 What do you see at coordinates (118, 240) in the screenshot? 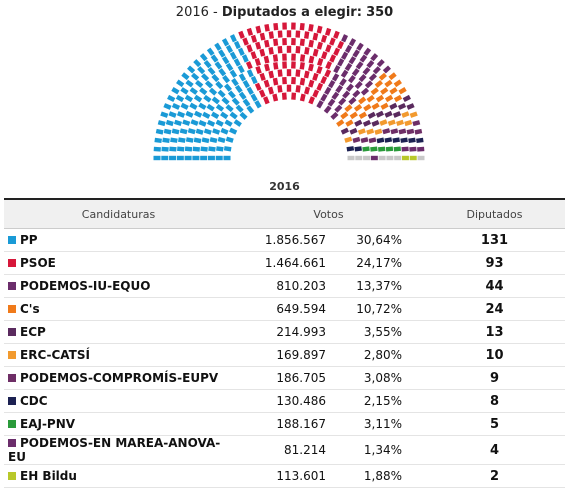
I see `party-cell: PP` at bounding box center [118, 240].